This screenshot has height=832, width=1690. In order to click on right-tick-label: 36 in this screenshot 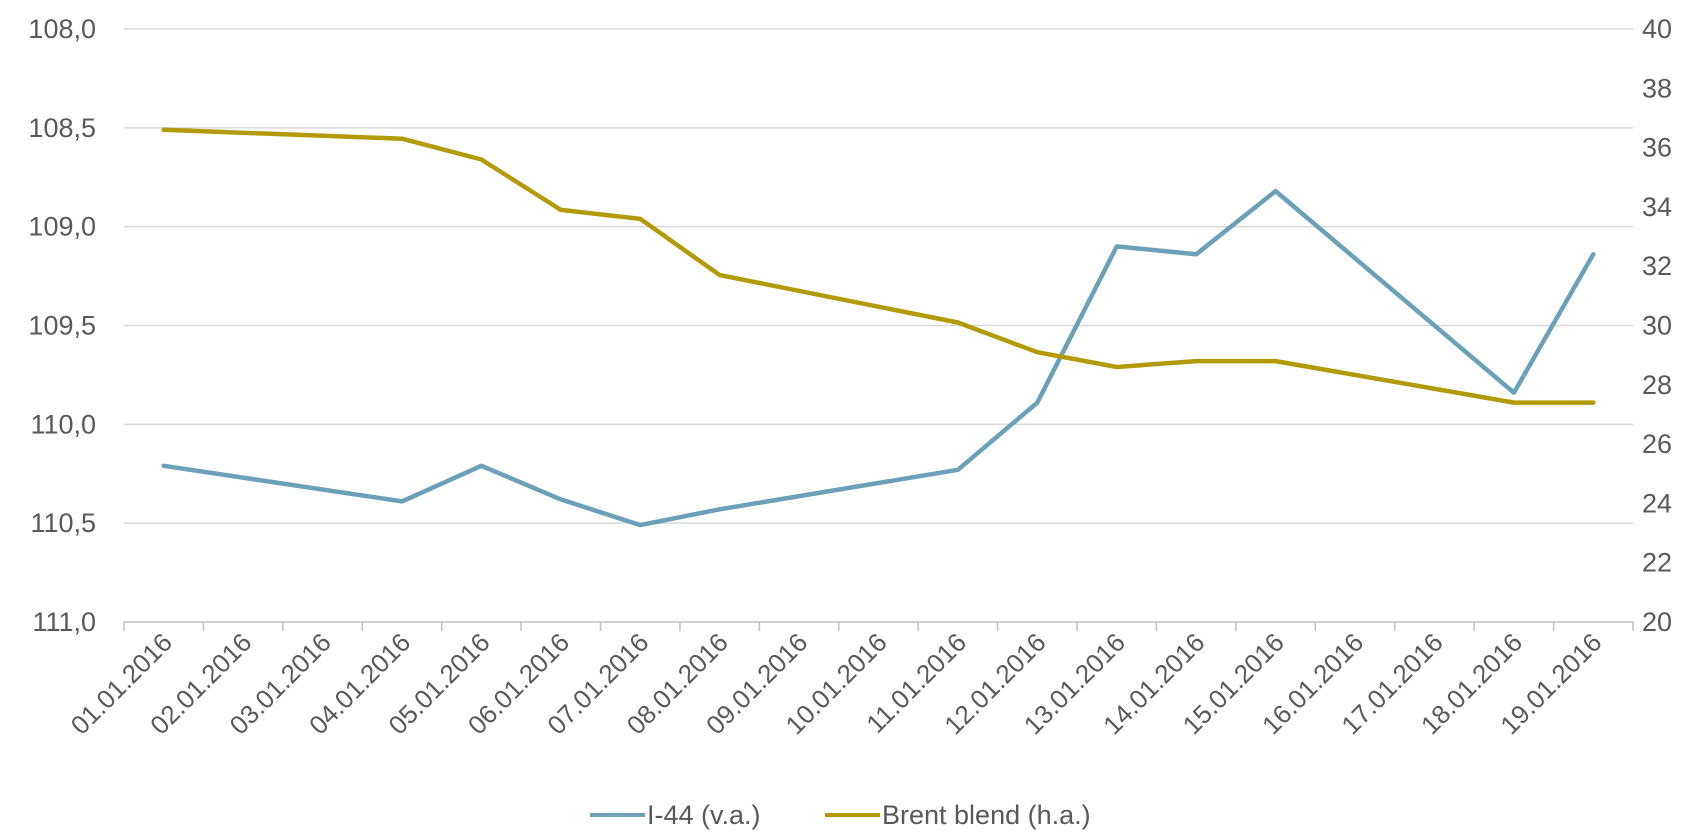, I will do `click(1657, 148)`.